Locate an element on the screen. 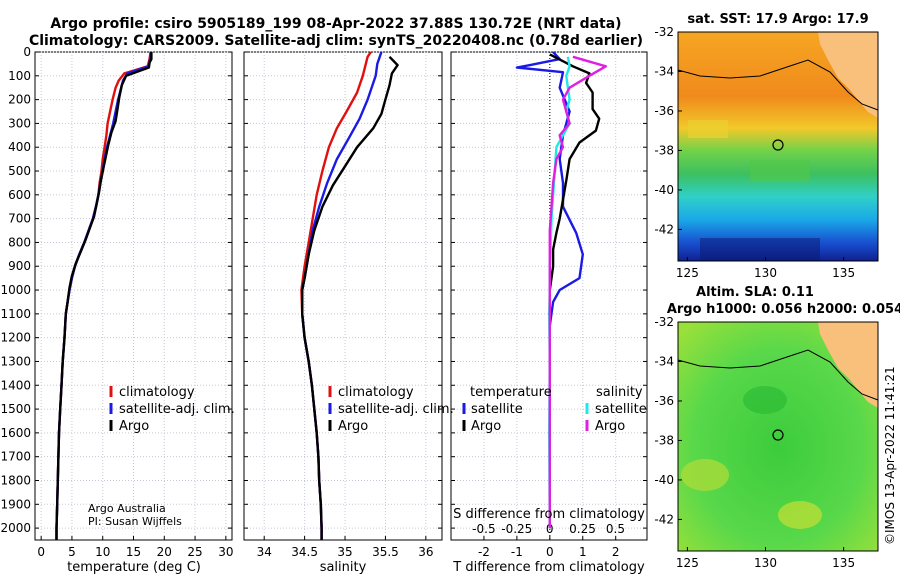  y-tick-label: 1200 is located at coordinates (15, 338).